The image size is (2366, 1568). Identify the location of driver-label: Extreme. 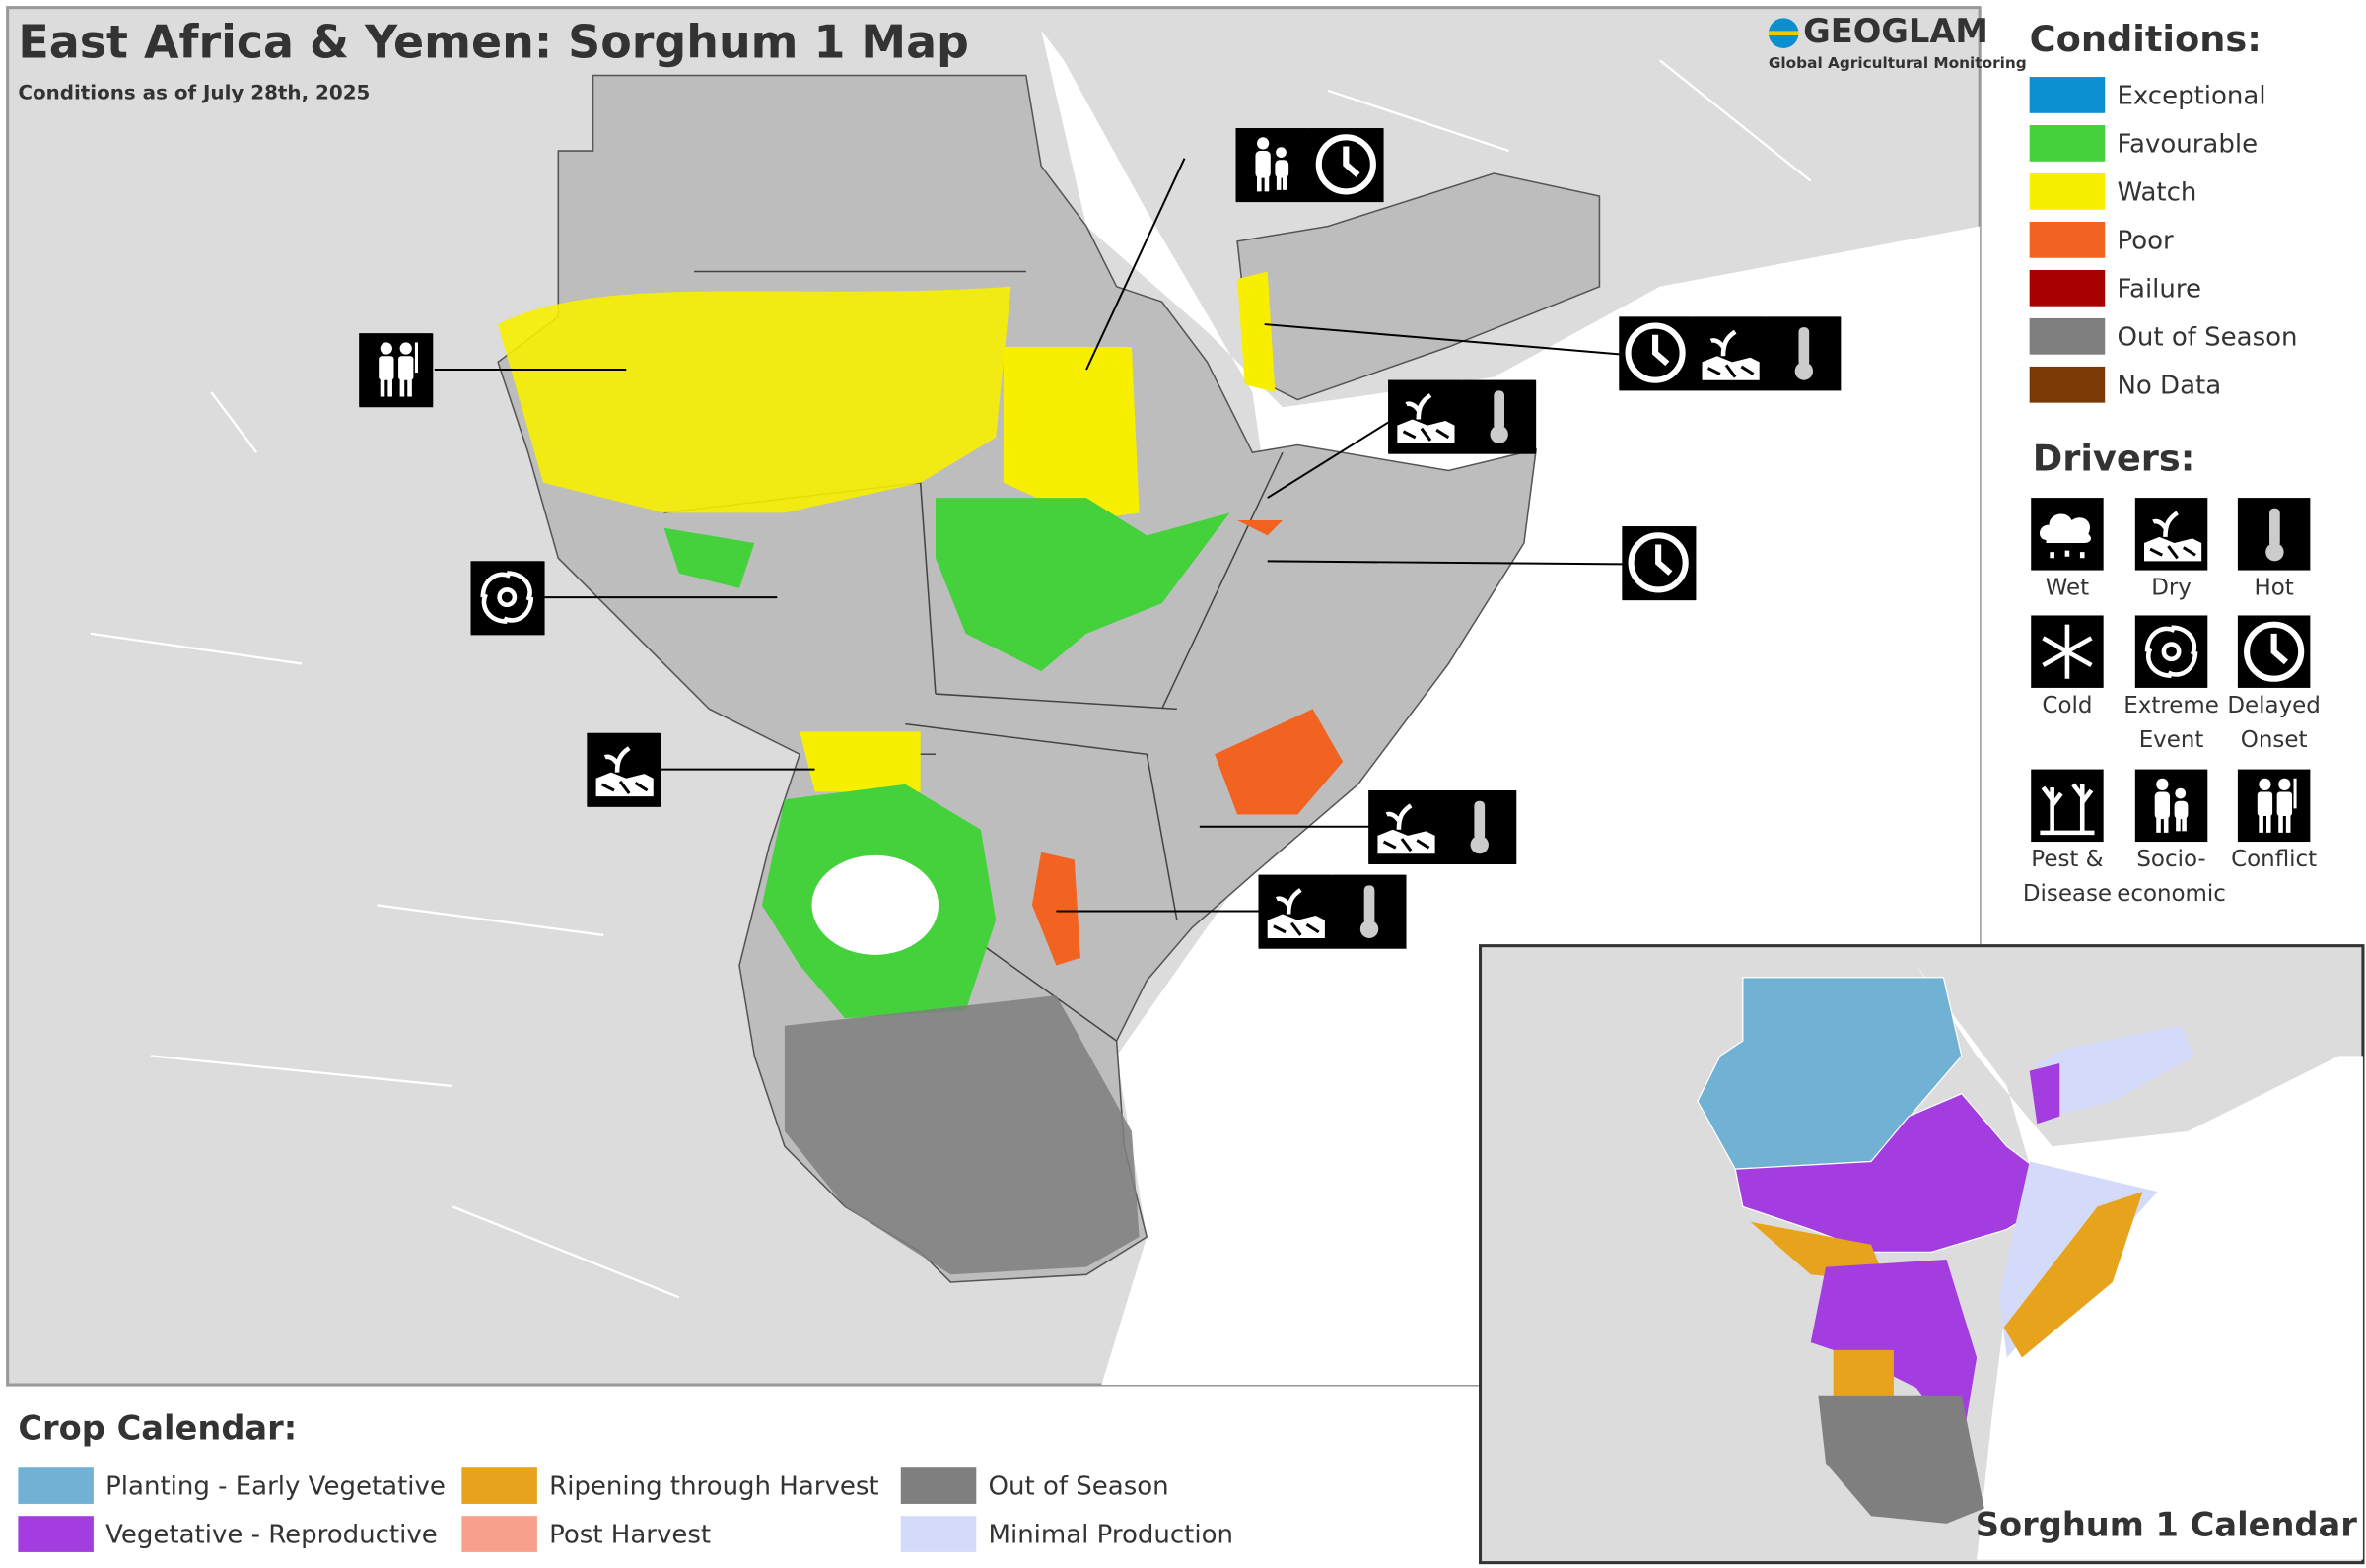
(2171, 705).